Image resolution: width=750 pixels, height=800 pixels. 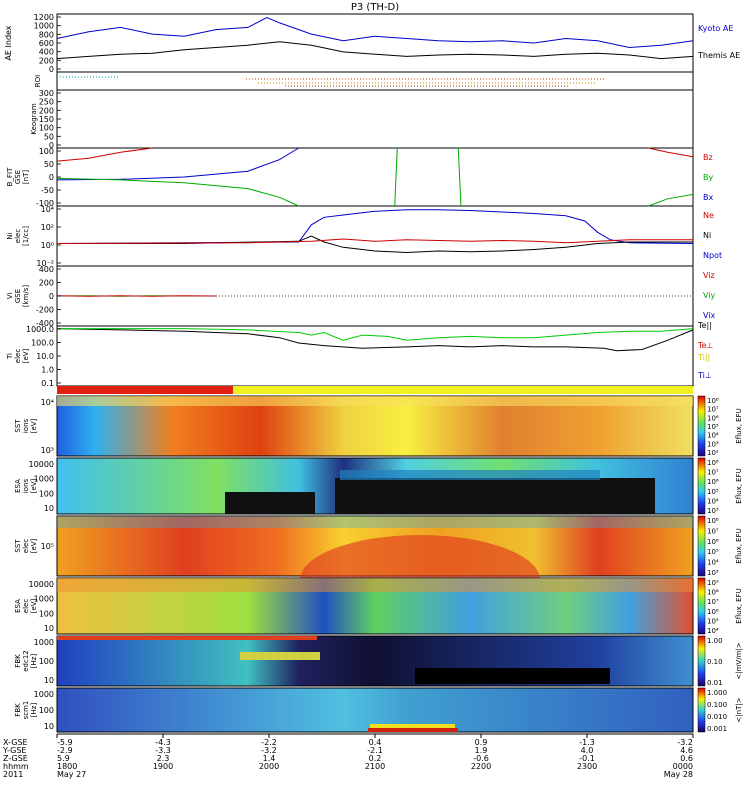 I want to click on spectrogram-fbk-edc-ylabel-2: edc12, so click(x=26, y=661).